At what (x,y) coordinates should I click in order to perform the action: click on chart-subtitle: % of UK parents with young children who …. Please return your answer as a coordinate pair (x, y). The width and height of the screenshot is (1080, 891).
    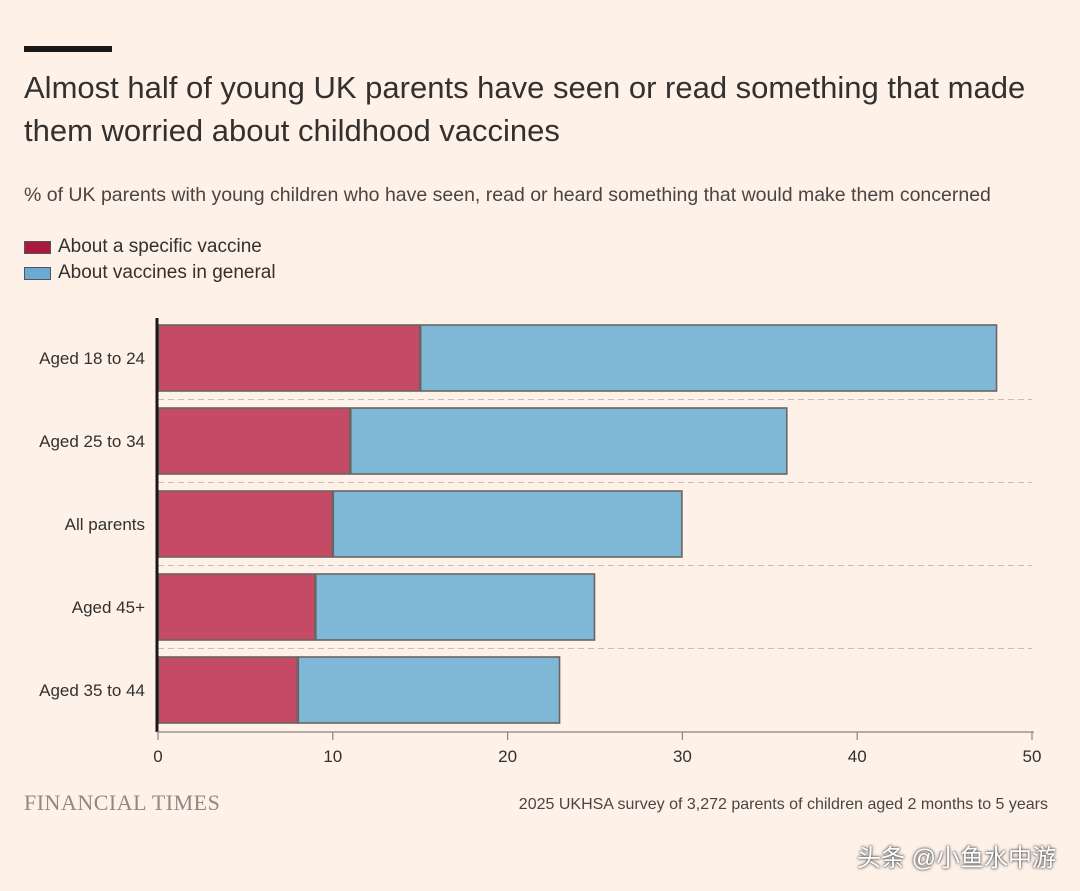
    Looking at the image, I should click on (507, 195).